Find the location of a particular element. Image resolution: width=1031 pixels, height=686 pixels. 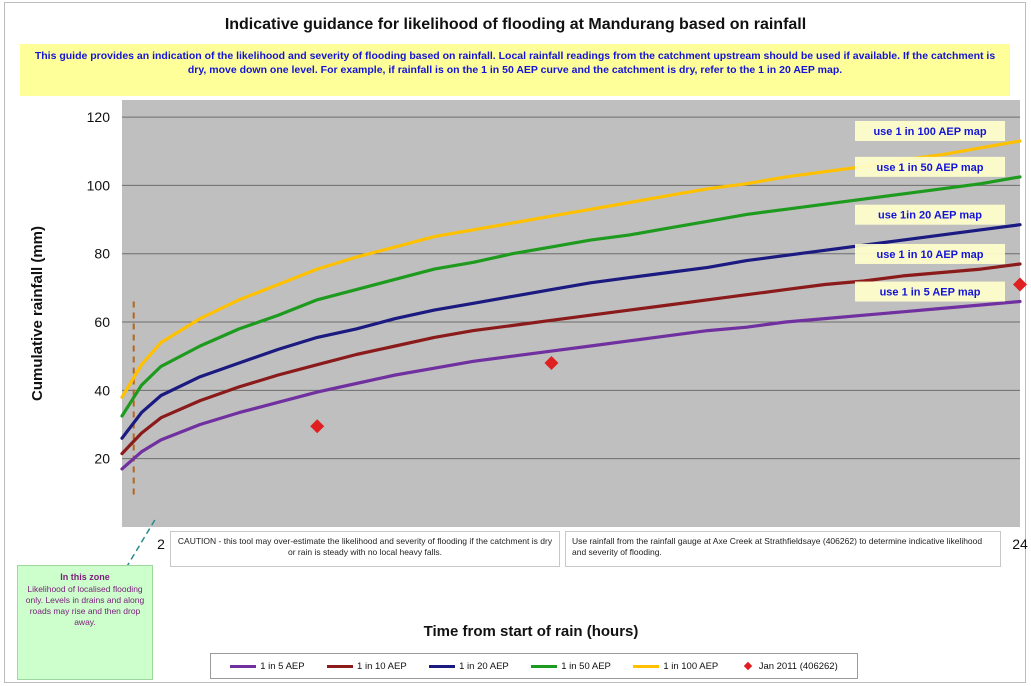

legend-label-4: 1 in 50 AEP is located at coordinates (586, 666).